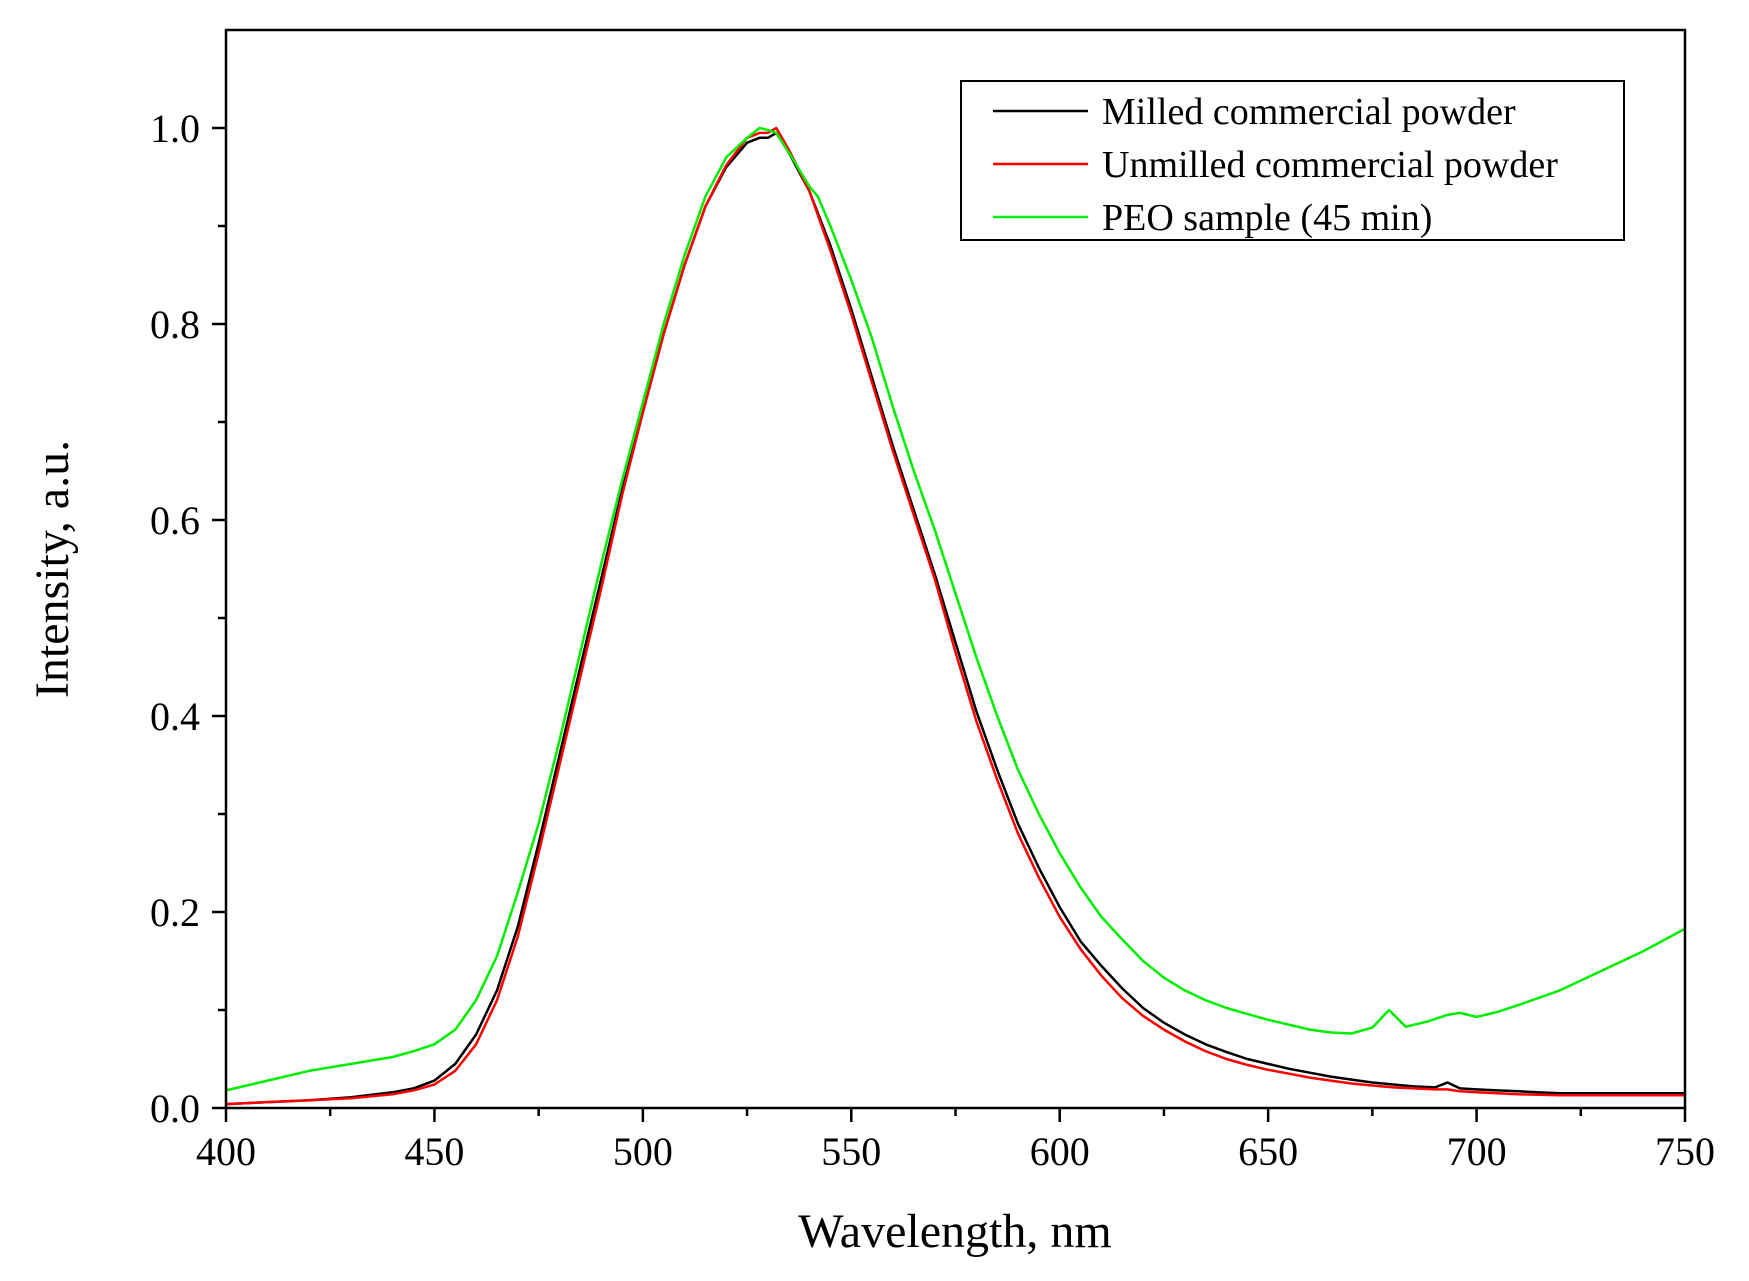  What do you see at coordinates (175, 1108) in the screenshot?
I see `y-tick-label-0: 0.0` at bounding box center [175, 1108].